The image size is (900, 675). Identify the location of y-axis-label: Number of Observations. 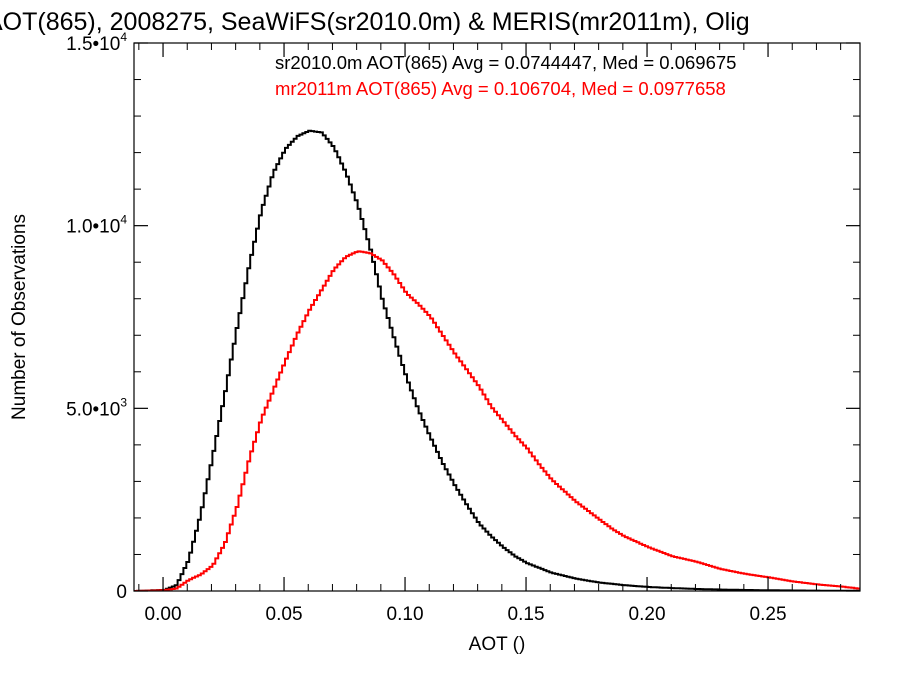
(19, 317).